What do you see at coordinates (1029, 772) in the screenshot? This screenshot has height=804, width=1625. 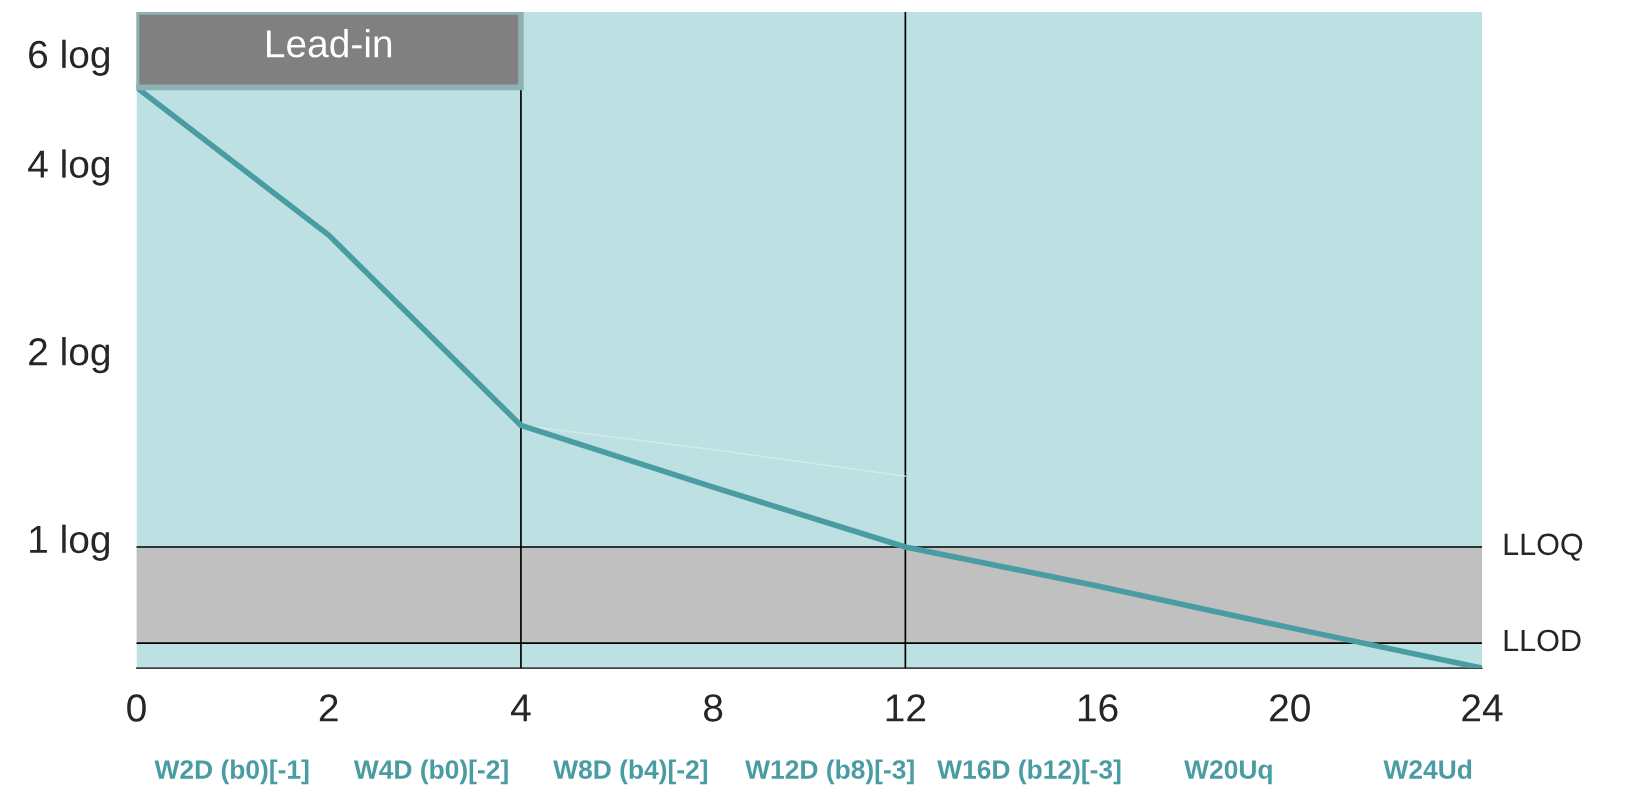 I see `text: W16D (b12)[-3]` at bounding box center [1029, 772].